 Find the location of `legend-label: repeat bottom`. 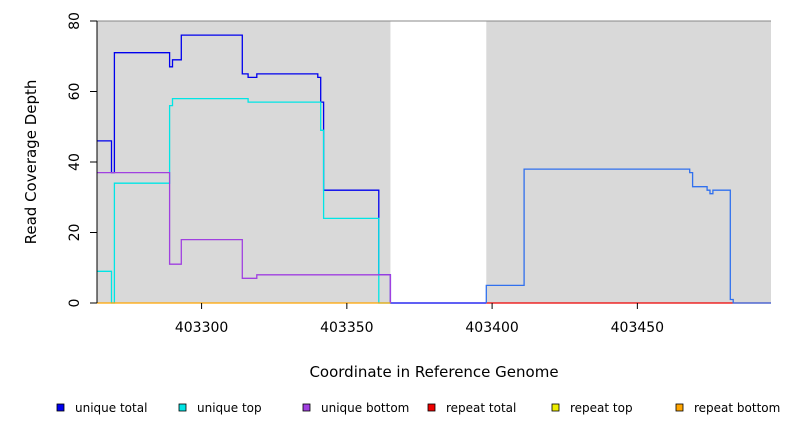

legend-label: repeat bottom is located at coordinates (737, 408).